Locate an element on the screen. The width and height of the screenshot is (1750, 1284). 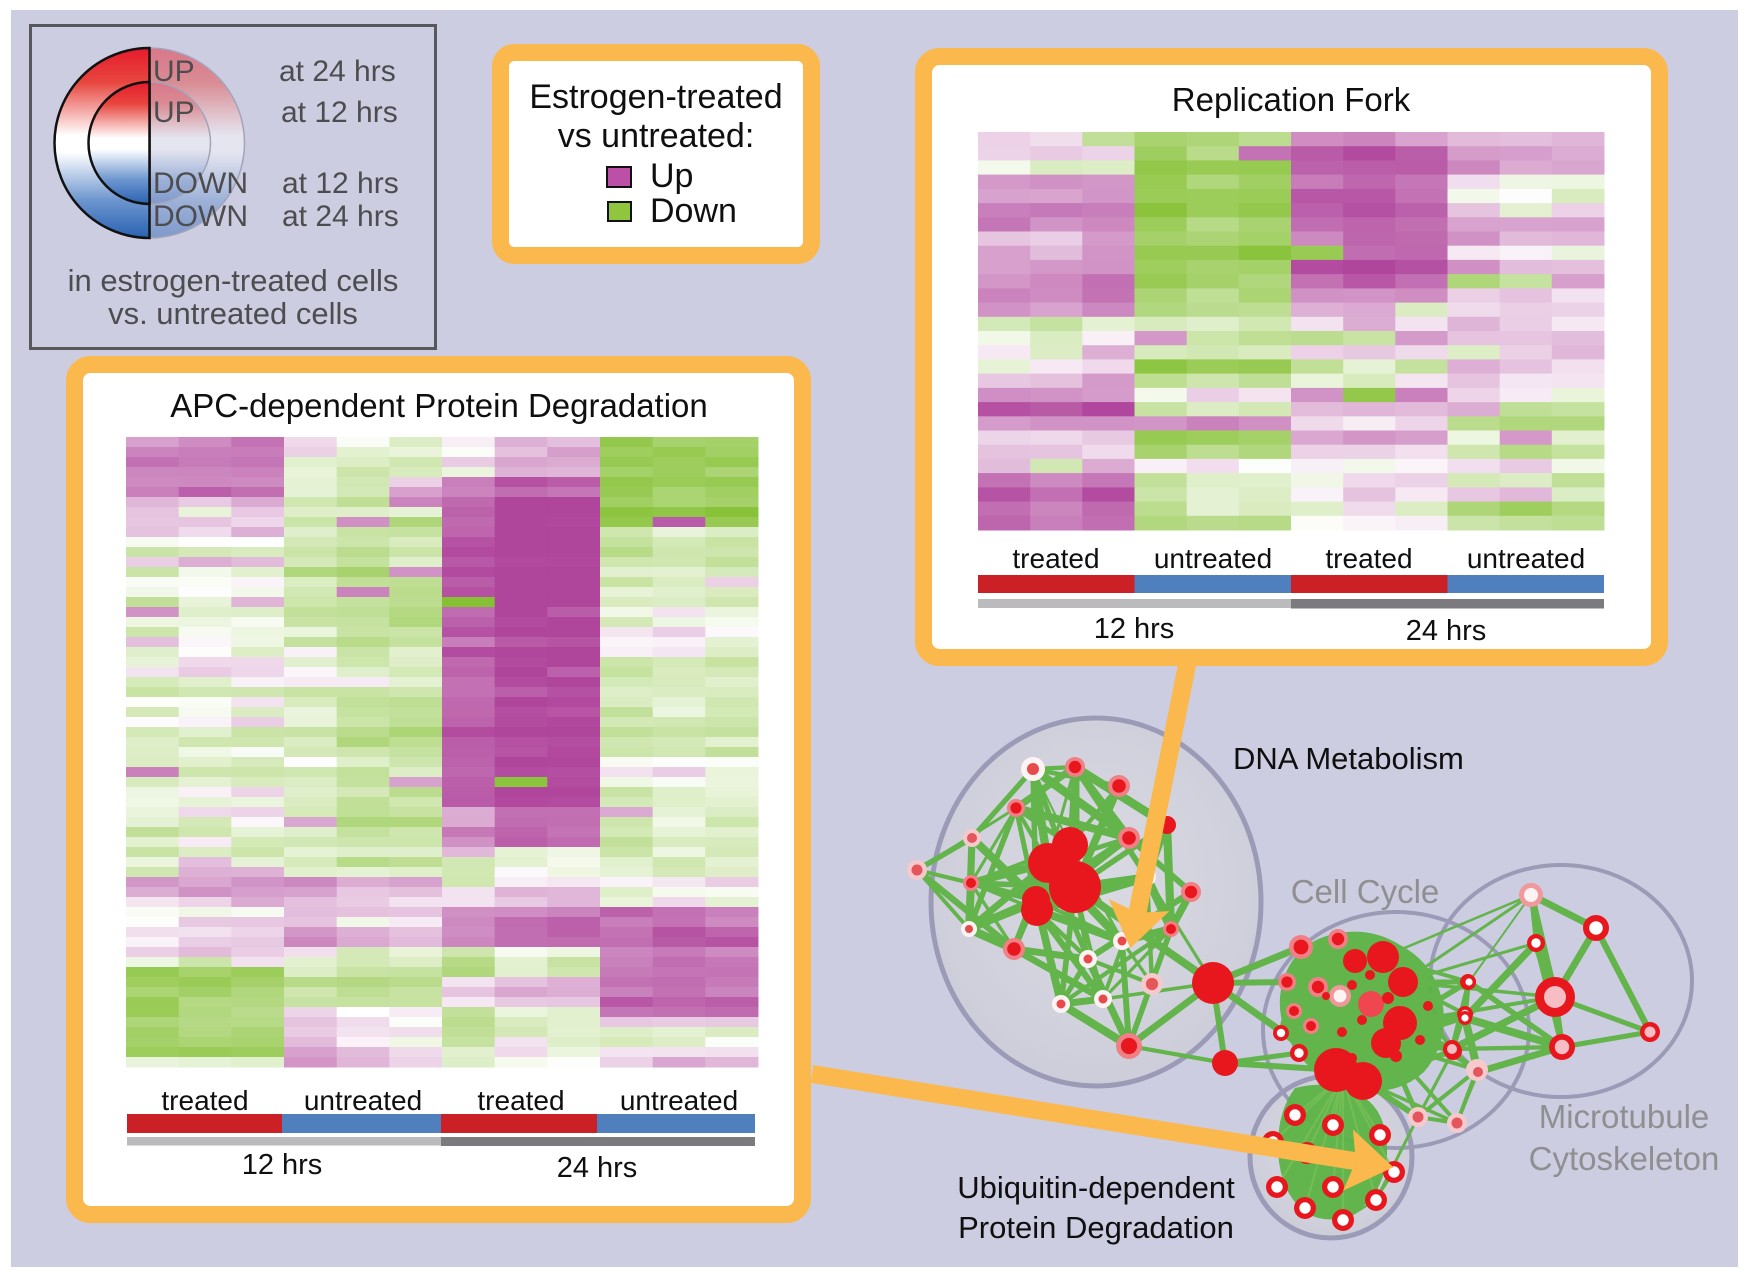
svg-text: DNA Metabolism is located at coordinates (1348, 758).